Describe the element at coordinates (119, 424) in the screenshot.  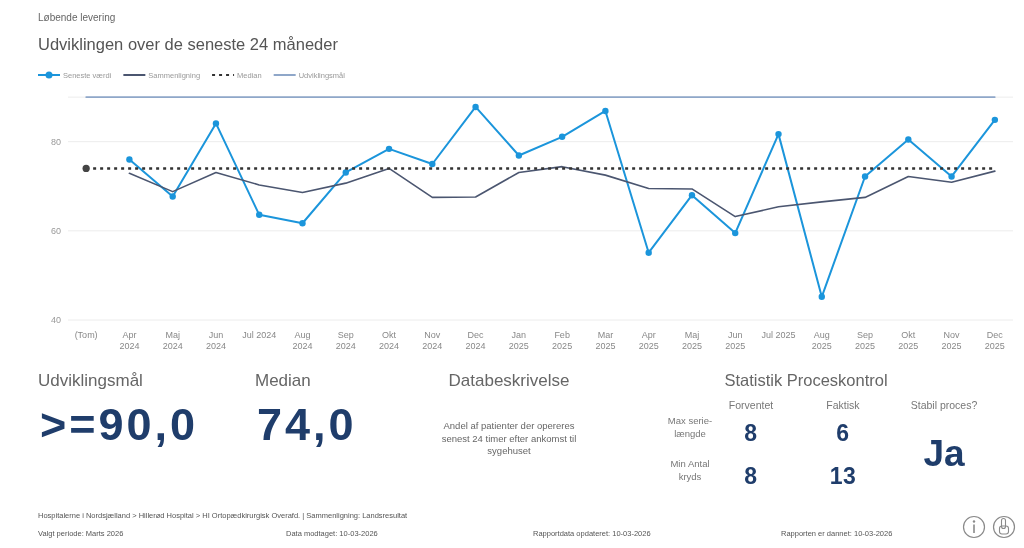
I see `text: >=90,0` at that location.